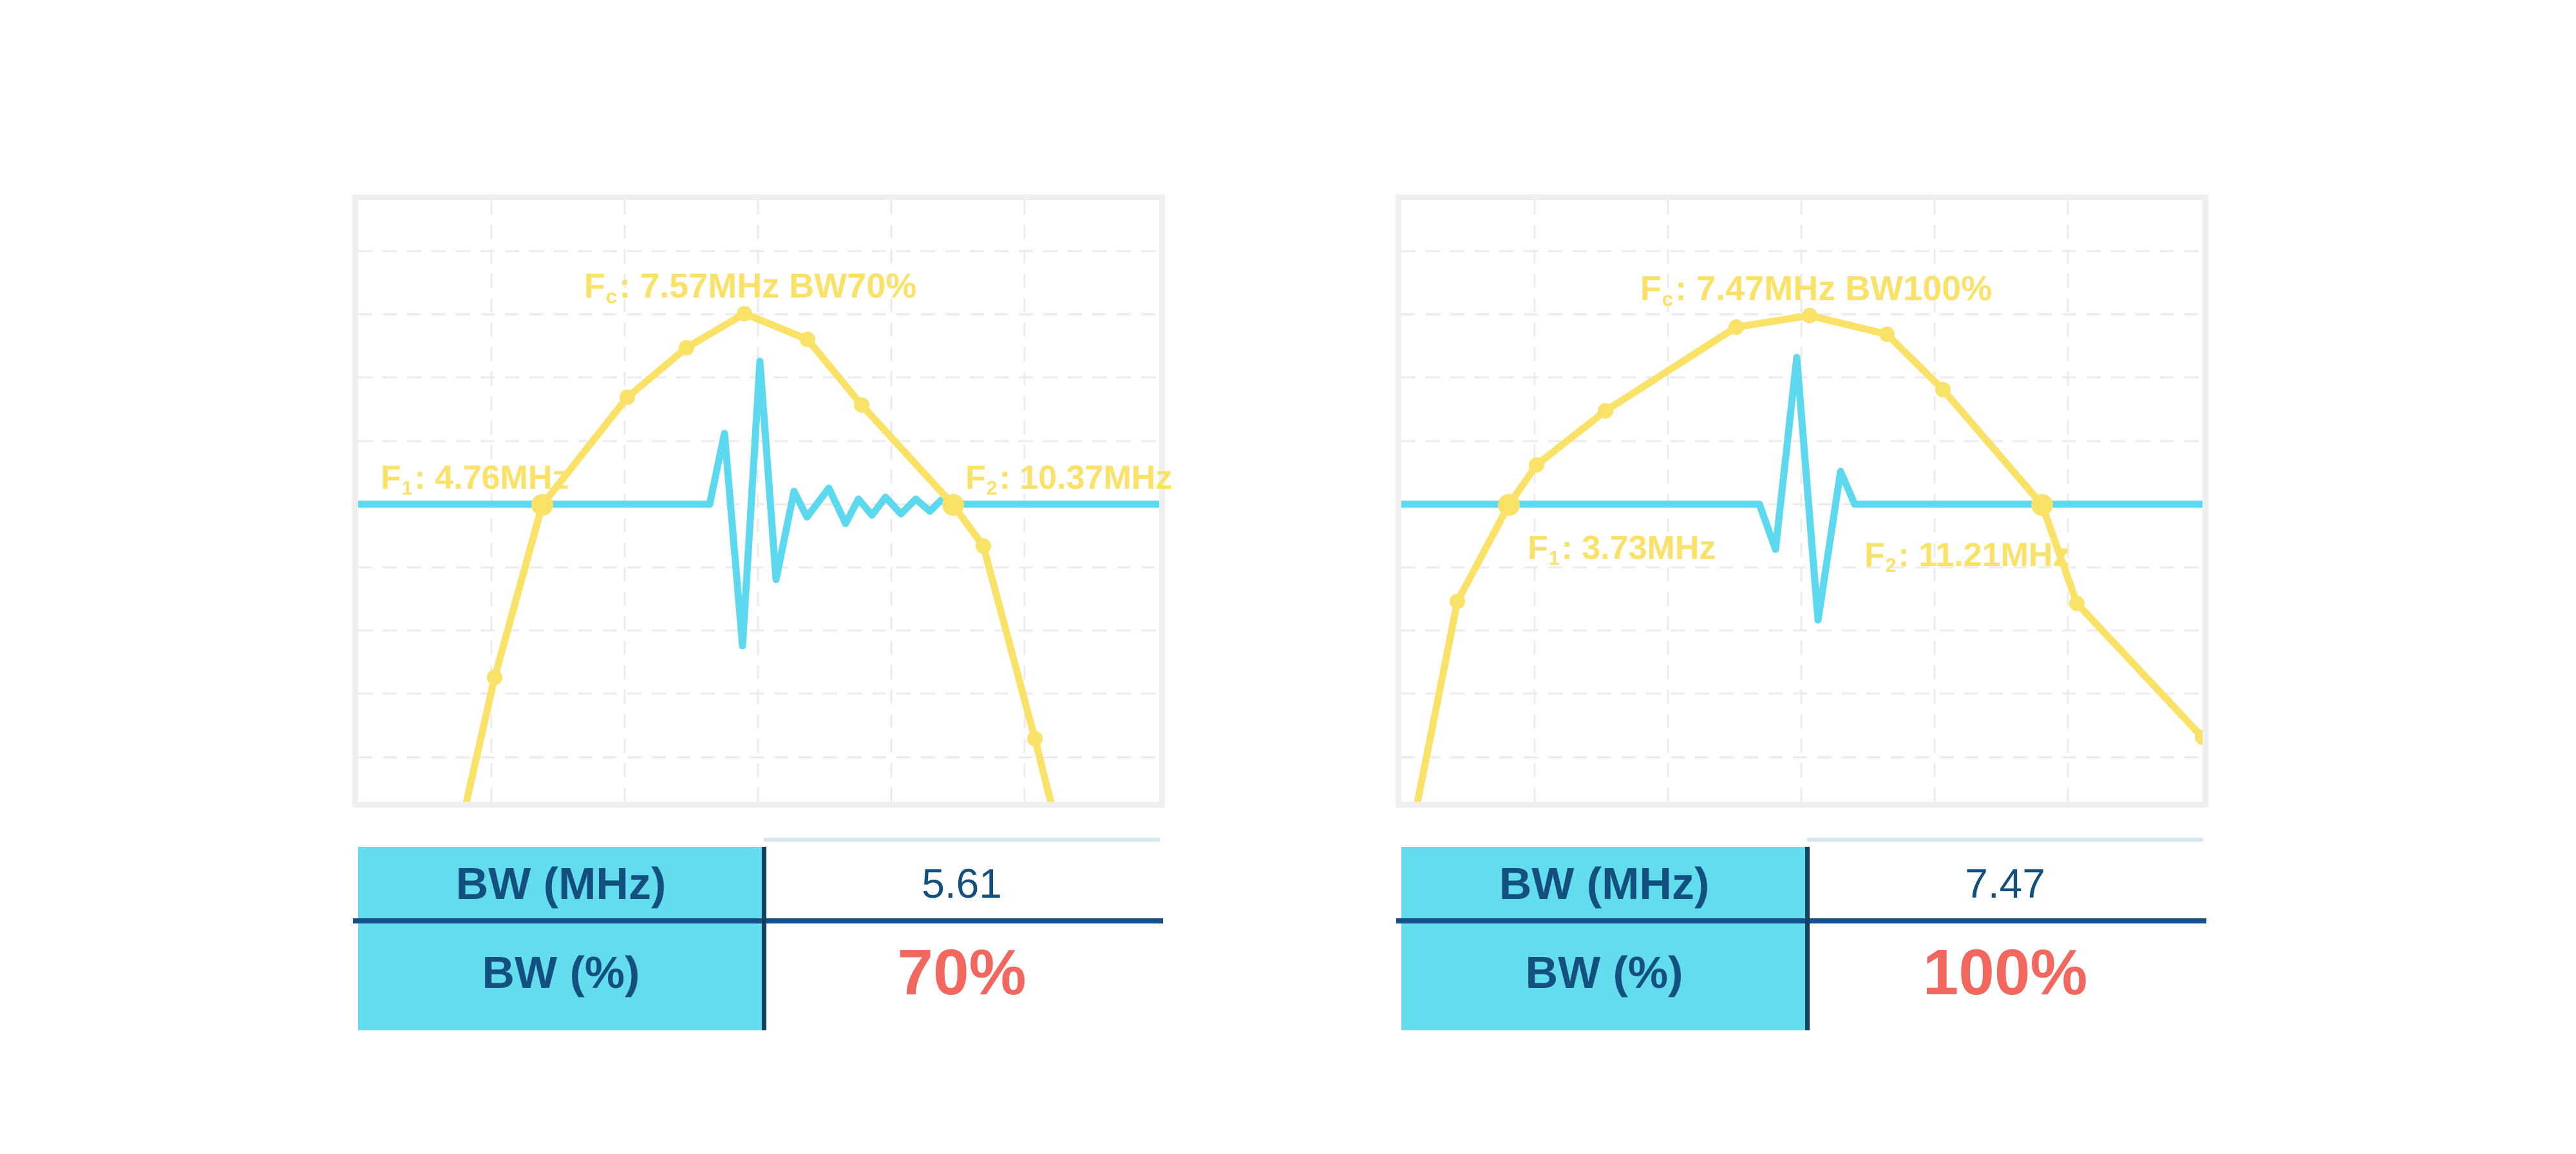 This screenshot has height=1154, width=2576. What do you see at coordinates (2005, 972) in the screenshot?
I see `bw-pct-value-cell: 100%` at bounding box center [2005, 972].